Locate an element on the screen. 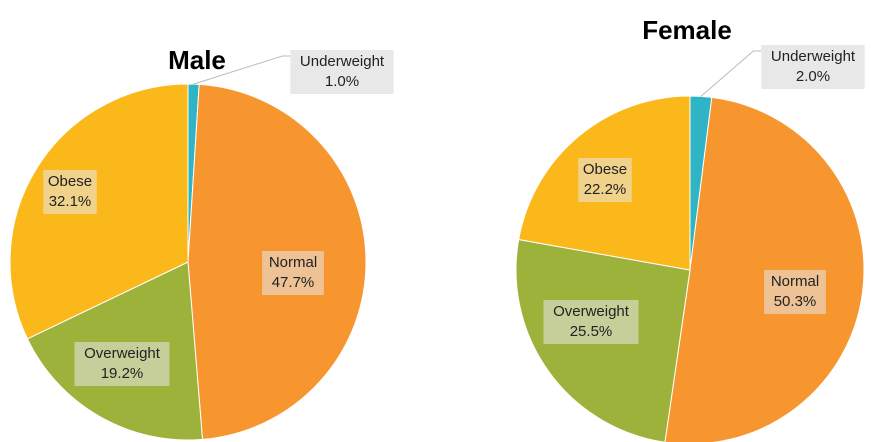 The height and width of the screenshot is (442, 873). value-label: 2.0% is located at coordinates (813, 76).